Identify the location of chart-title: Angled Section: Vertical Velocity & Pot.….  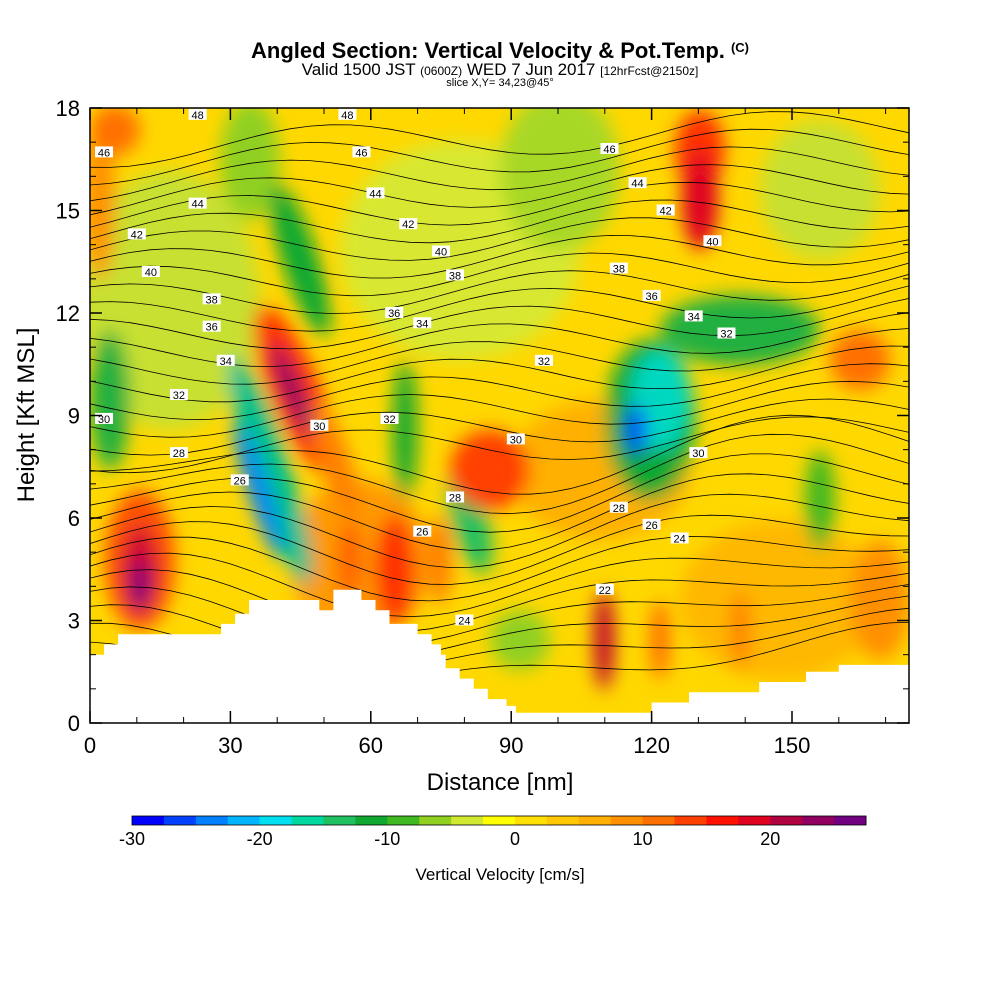
(500, 50).